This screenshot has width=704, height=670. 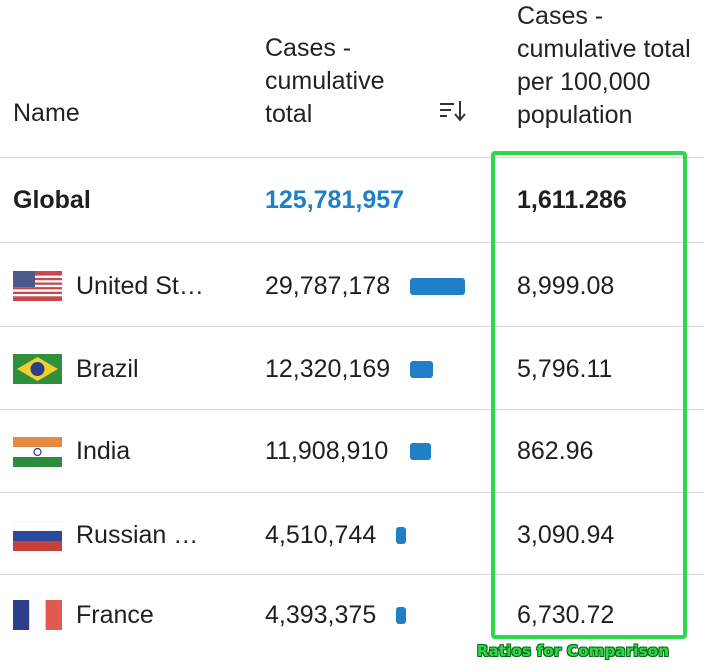 I want to click on row-name: Brazil, so click(x=107, y=369).